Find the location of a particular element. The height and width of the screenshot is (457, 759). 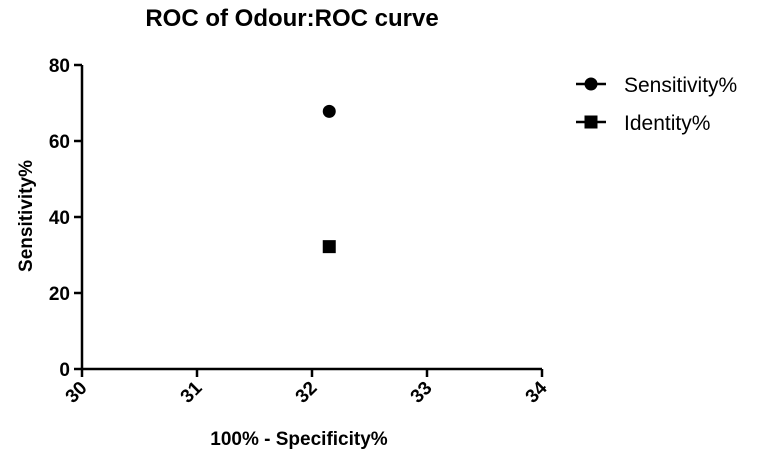

y-tick-label: 60 is located at coordinates (59, 142).